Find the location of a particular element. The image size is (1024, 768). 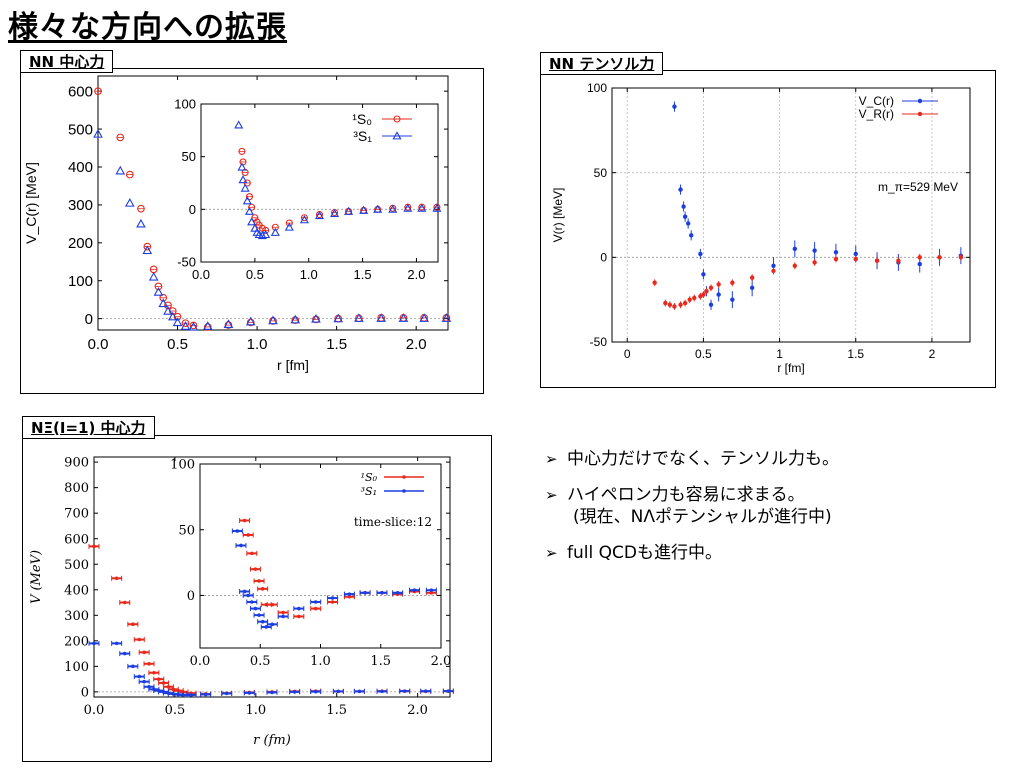

y-tick-label: 600 is located at coordinates (76, 539).